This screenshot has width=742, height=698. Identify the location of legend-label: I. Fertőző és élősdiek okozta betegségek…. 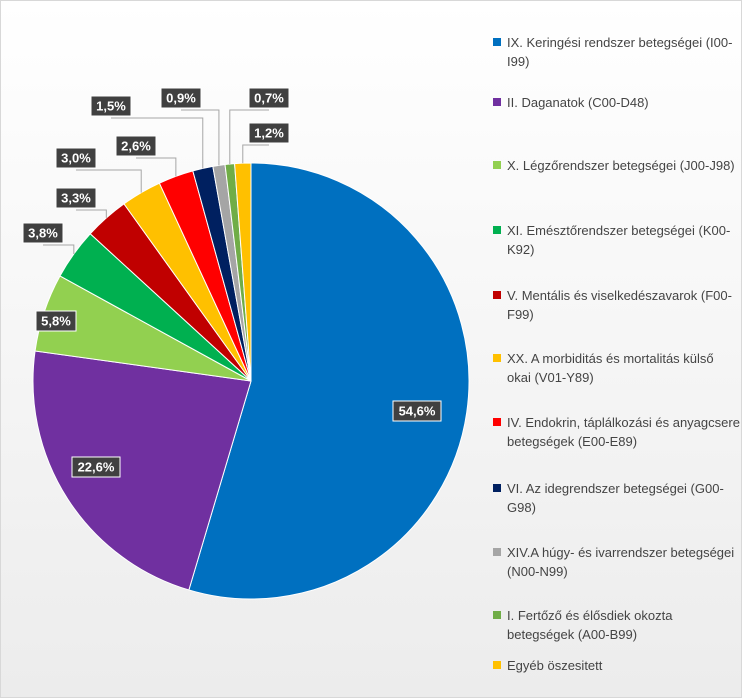
(590, 625).